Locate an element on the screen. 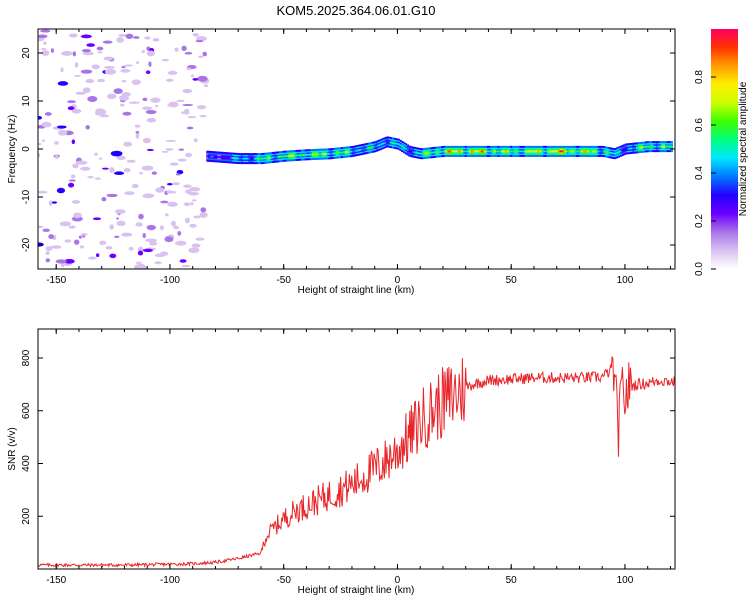 This screenshot has height=600, width=750. y-tick-label: 200 is located at coordinates (26, 515).